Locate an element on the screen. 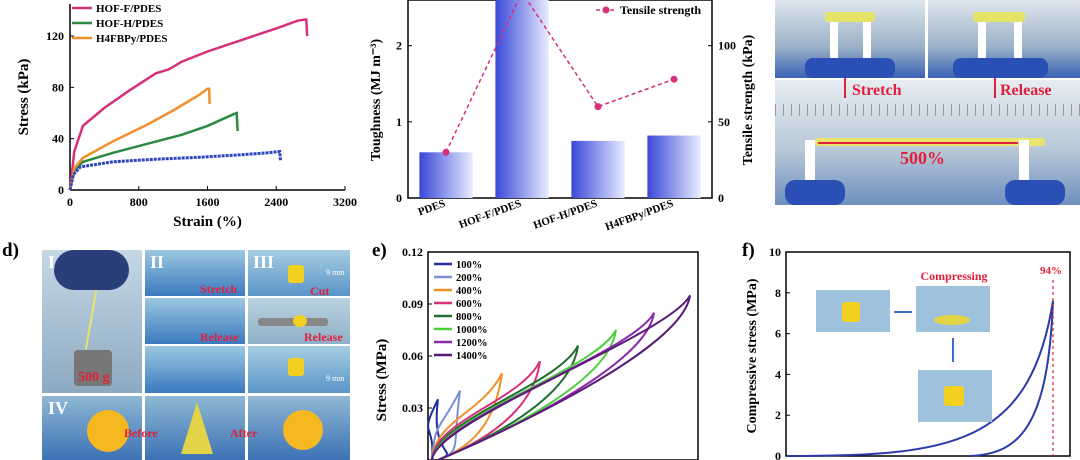 The height and width of the screenshot is (460, 1080). x-tick-label: 1600 is located at coordinates (208, 202).